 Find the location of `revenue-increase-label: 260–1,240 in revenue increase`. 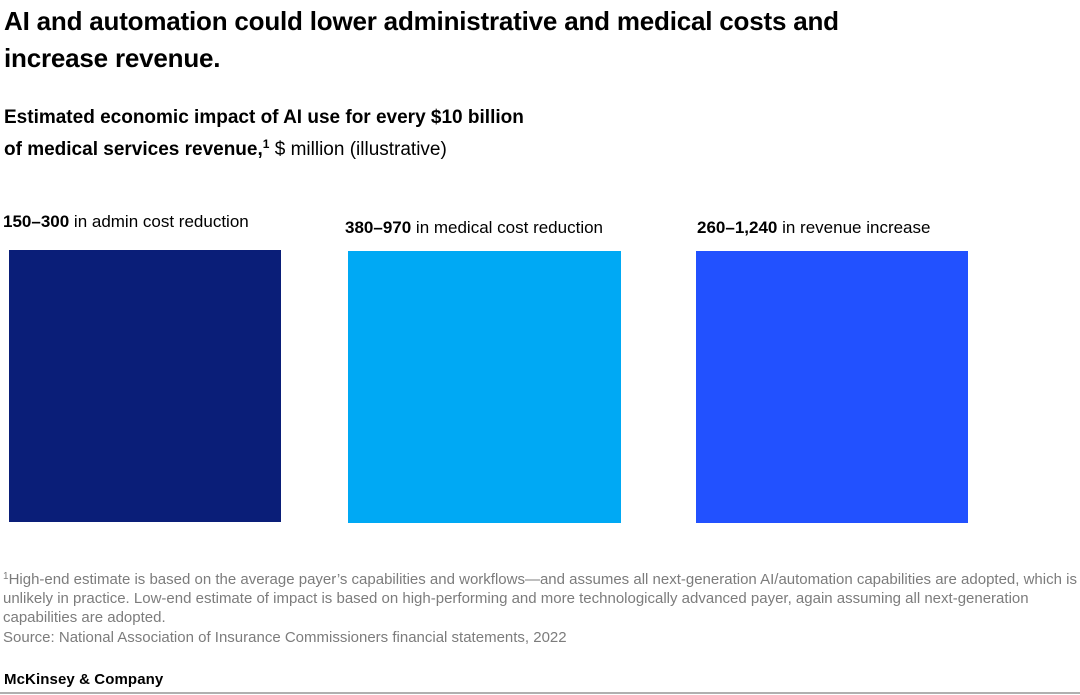

revenue-increase-label: 260–1,240 in revenue increase is located at coordinates (813, 228).